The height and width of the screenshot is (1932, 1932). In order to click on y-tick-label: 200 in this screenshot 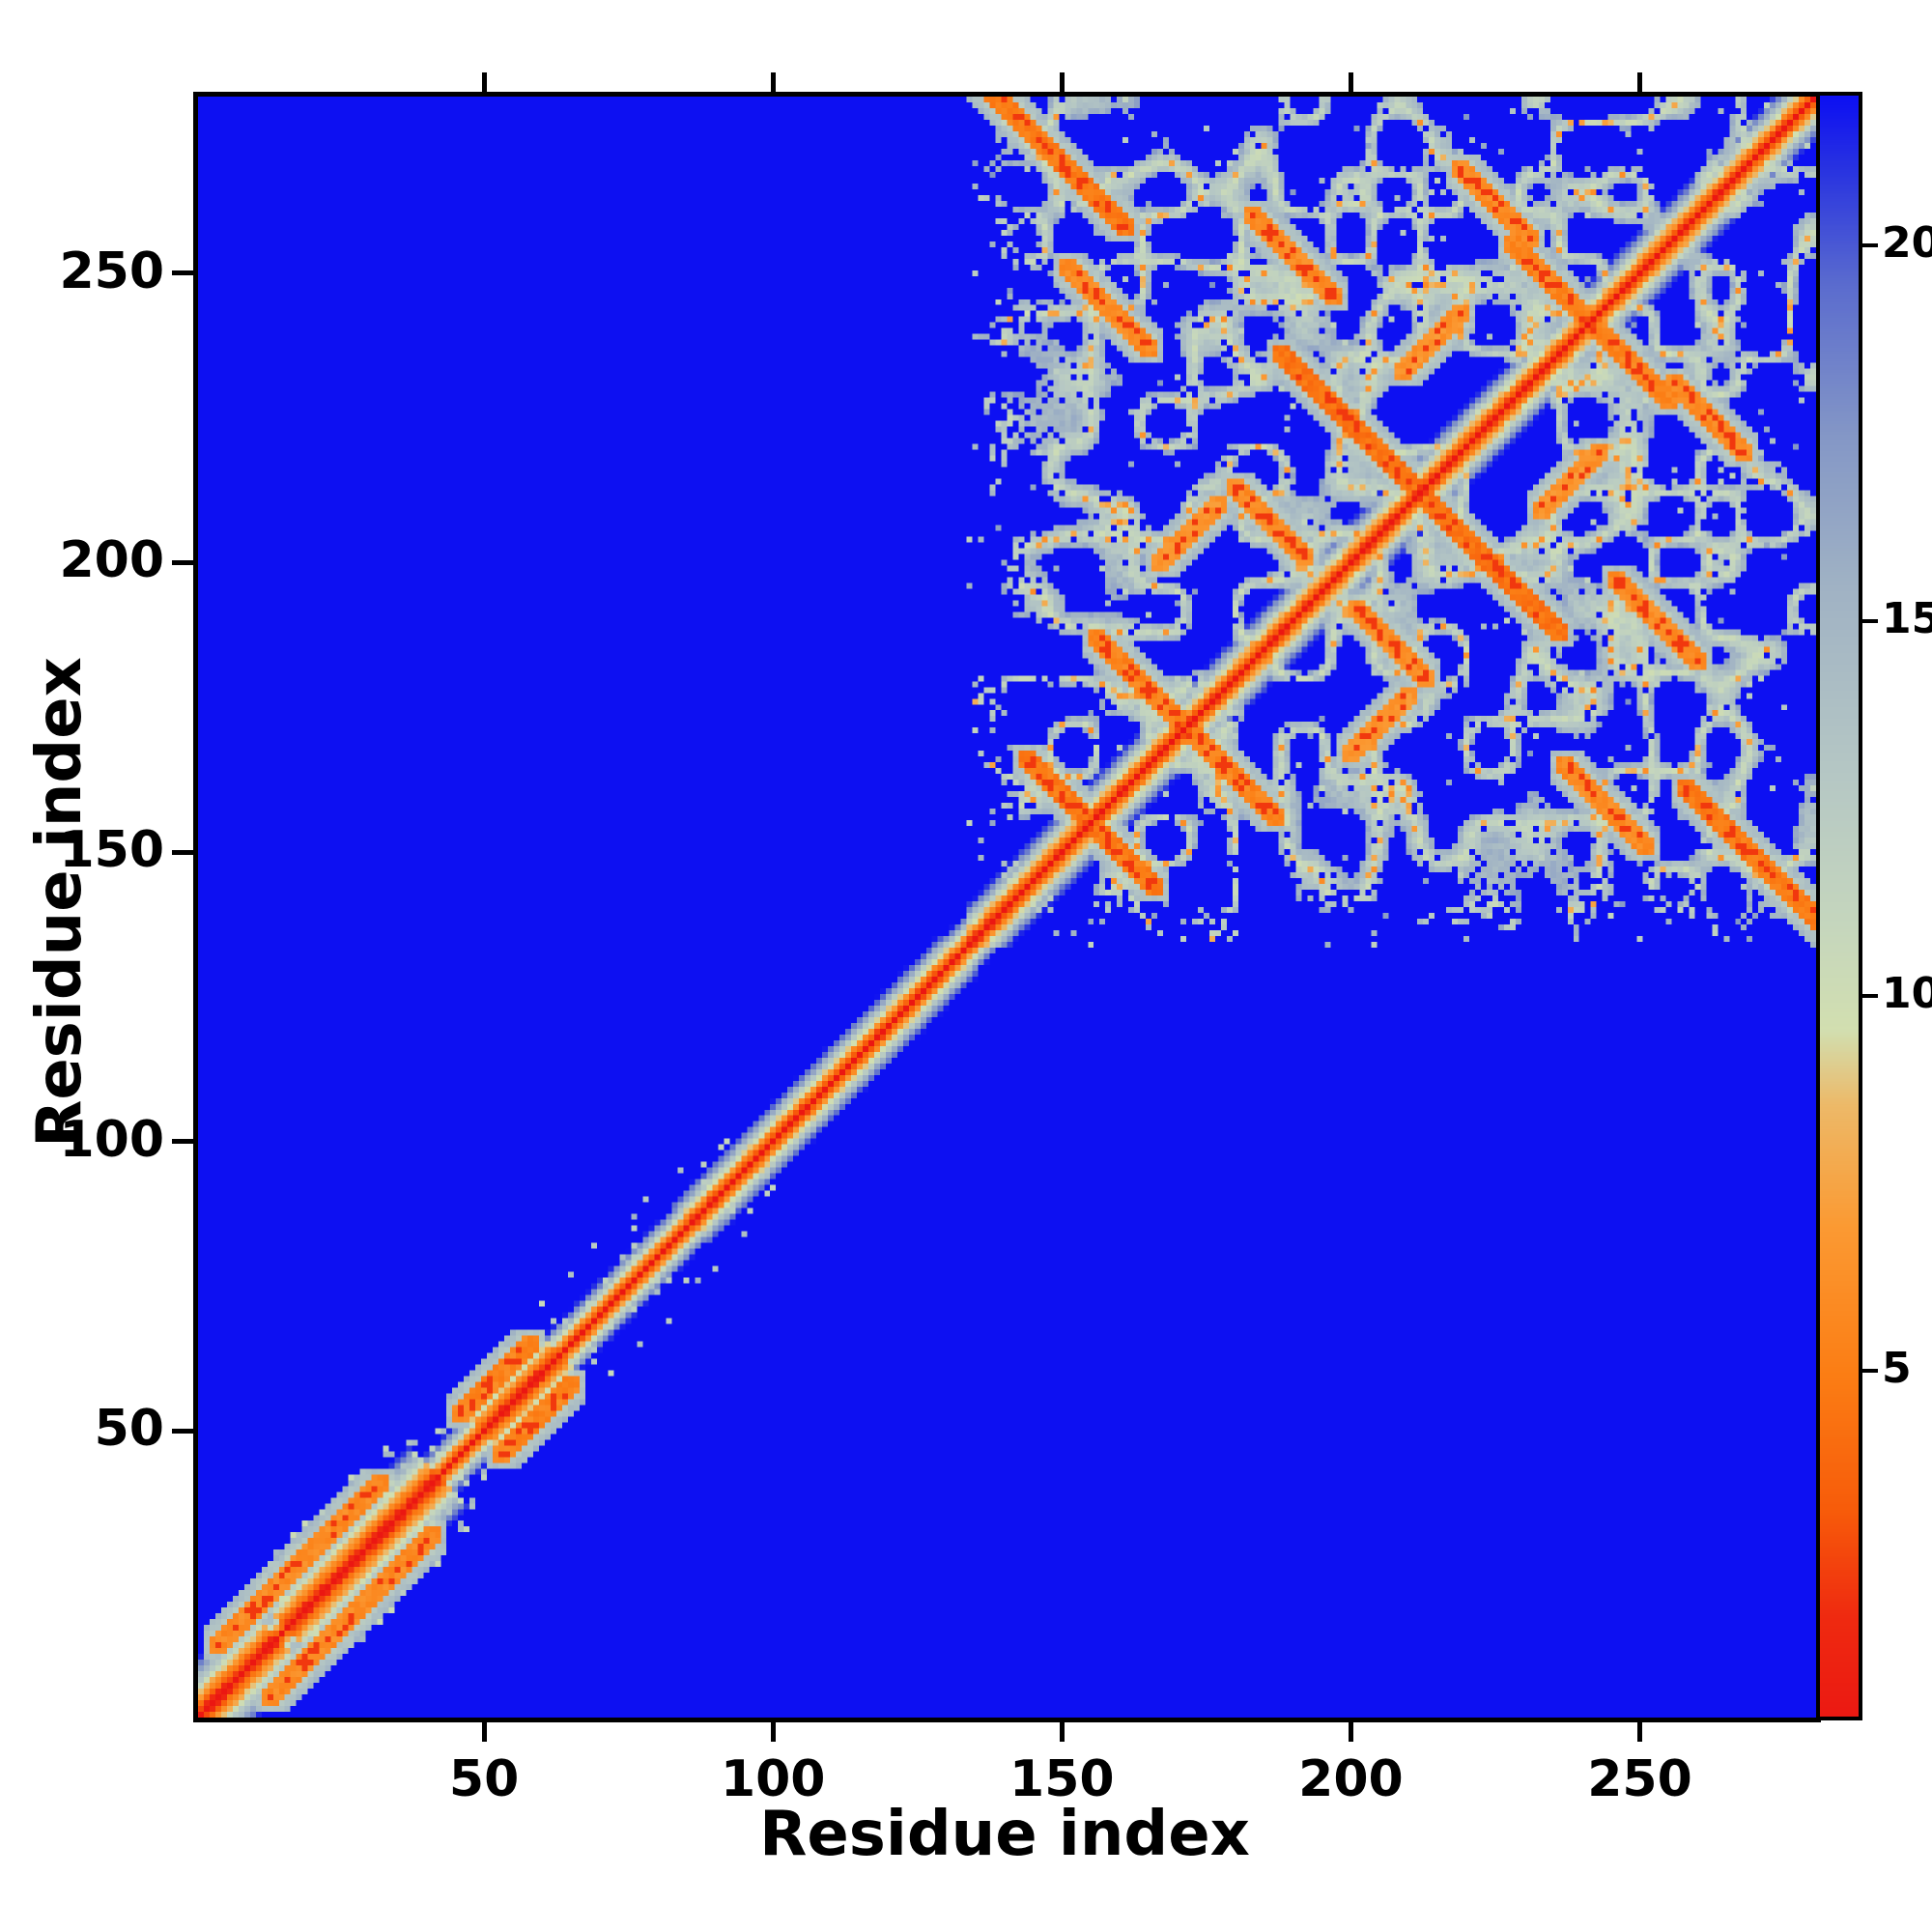, I will do `click(111, 560)`.